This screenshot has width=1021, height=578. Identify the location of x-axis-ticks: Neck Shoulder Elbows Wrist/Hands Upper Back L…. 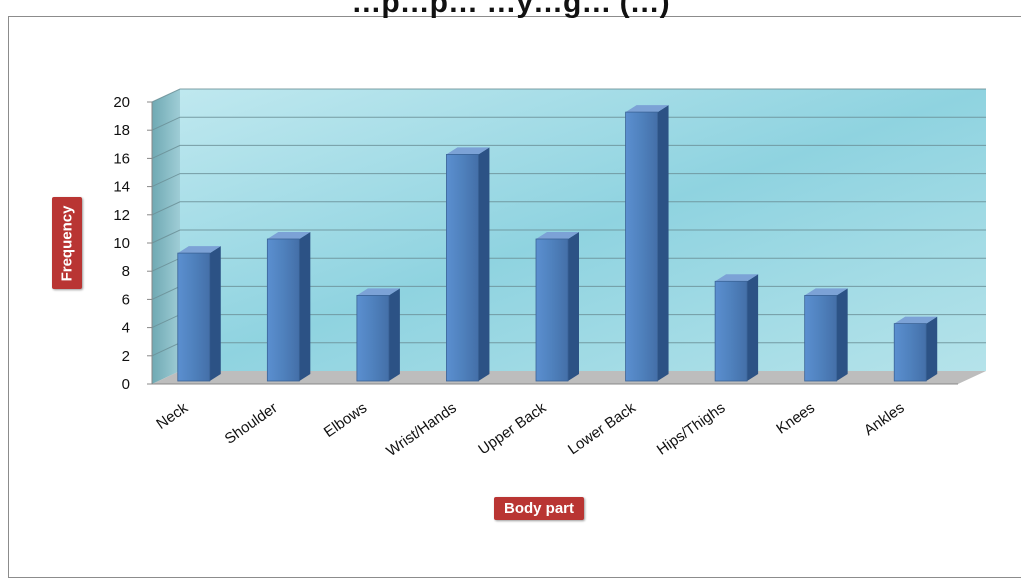
(530, 429).